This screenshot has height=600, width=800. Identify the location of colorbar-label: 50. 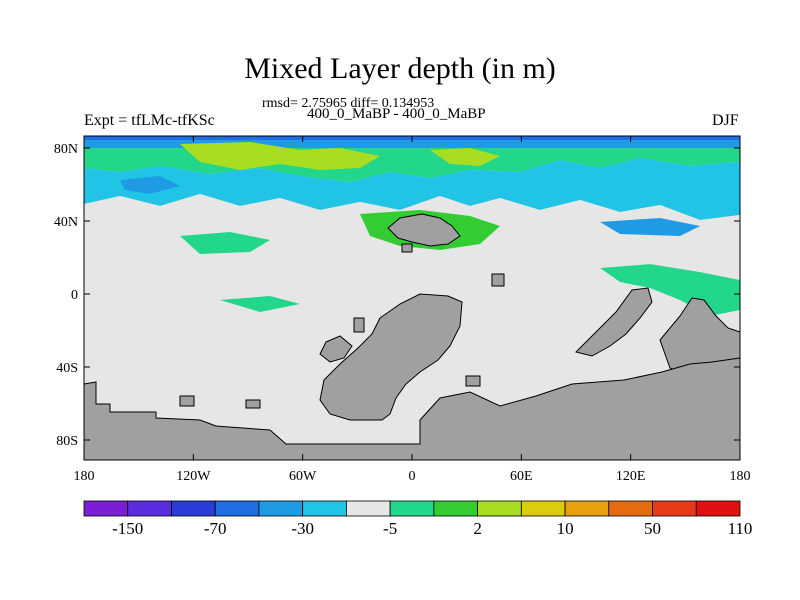
(652, 528).